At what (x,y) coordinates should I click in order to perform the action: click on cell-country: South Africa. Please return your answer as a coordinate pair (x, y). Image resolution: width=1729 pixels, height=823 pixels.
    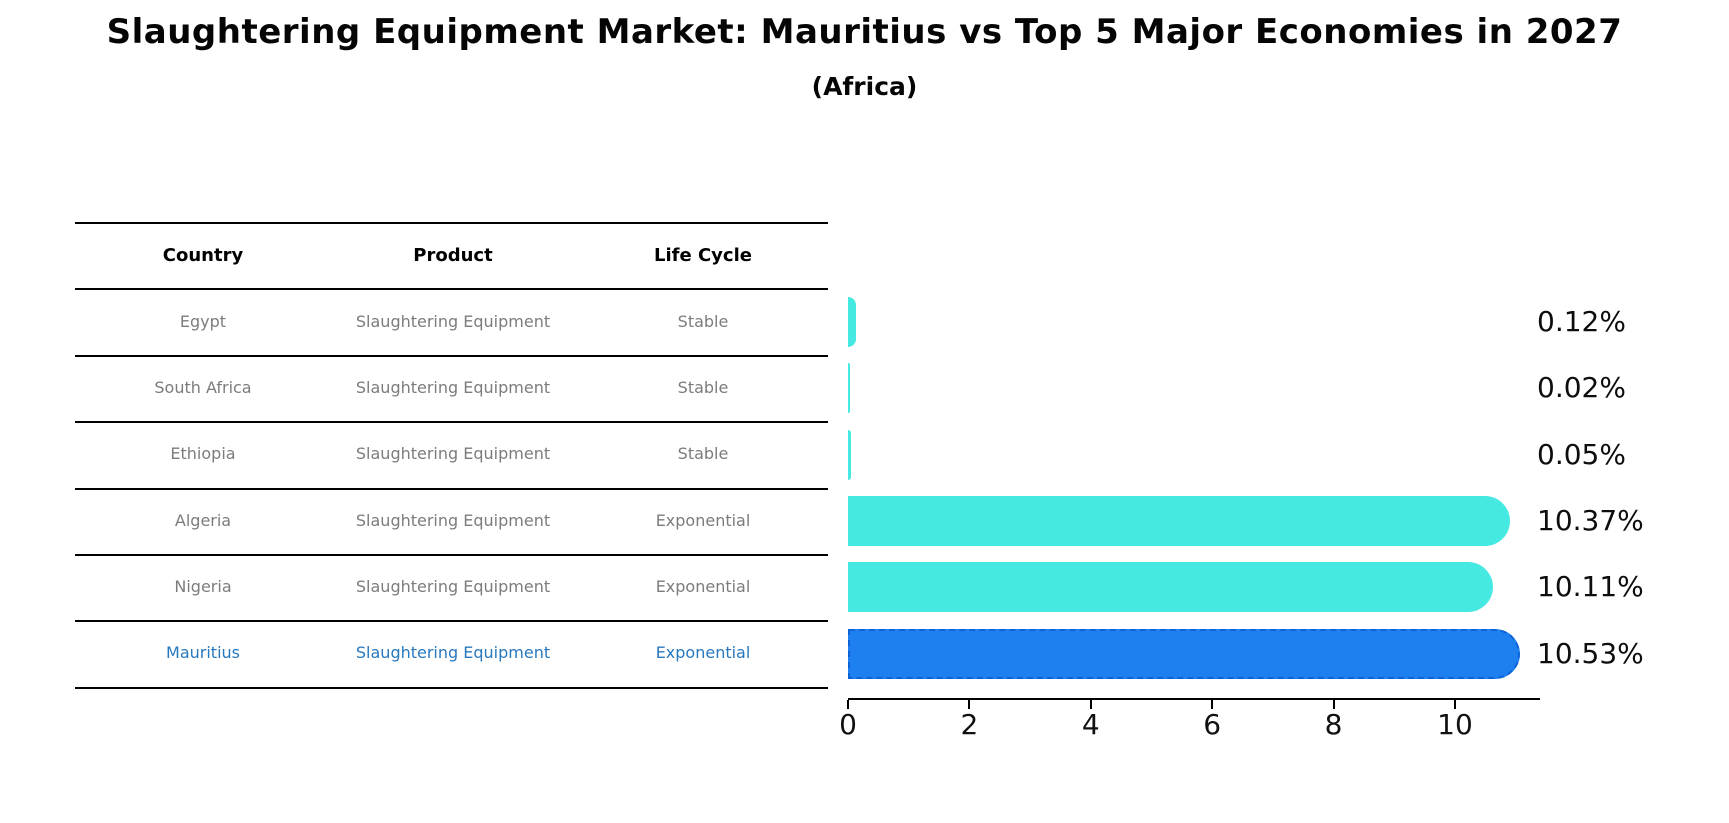
    Looking at the image, I should click on (203, 387).